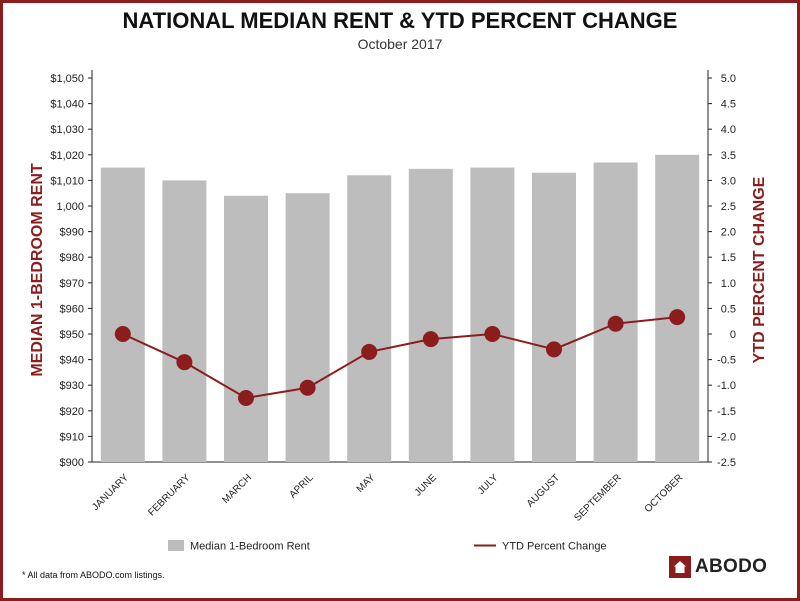 The height and width of the screenshot is (601, 800). I want to click on left-tick-label: $1,010, so click(67, 181).